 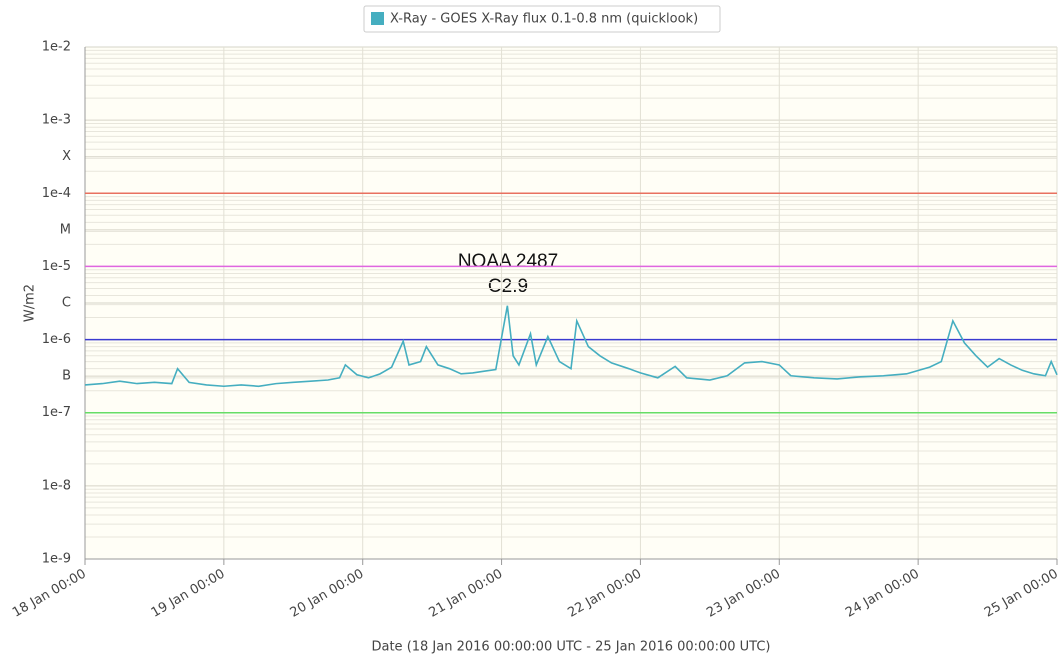 I want to click on x-tick-label: 23 Jan 00:00, so click(x=743, y=594).